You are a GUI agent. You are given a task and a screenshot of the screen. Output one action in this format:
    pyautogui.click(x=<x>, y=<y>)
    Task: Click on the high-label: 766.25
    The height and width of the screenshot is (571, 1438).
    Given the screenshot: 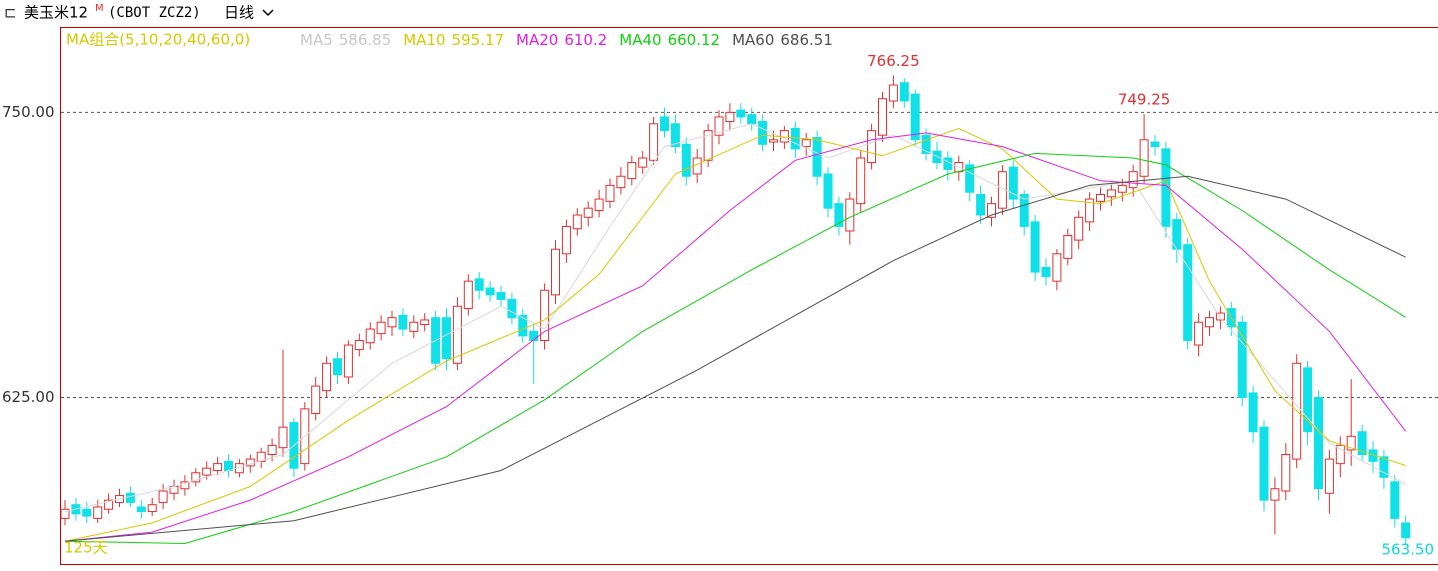 What is the action you would take?
    pyautogui.click(x=893, y=61)
    